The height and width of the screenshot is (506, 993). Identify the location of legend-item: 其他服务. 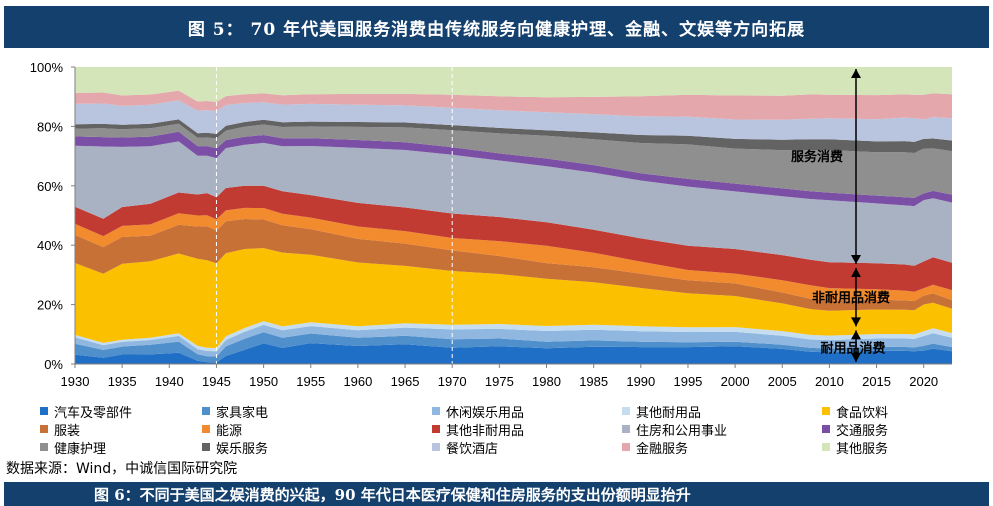
(855, 447).